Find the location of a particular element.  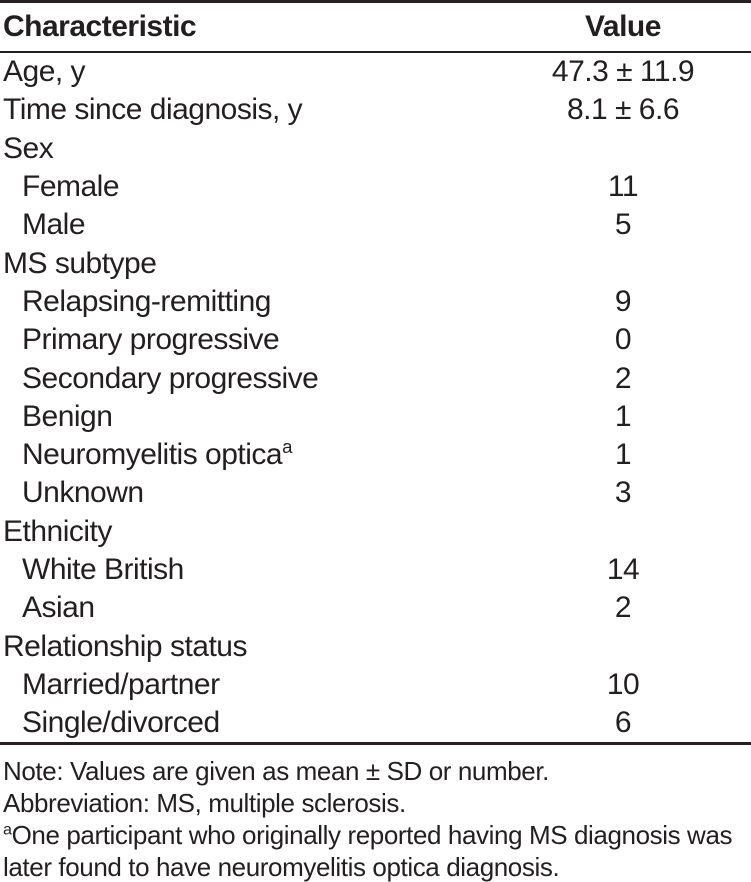

table-row: Primary progressive 0 is located at coordinates (375, 340).